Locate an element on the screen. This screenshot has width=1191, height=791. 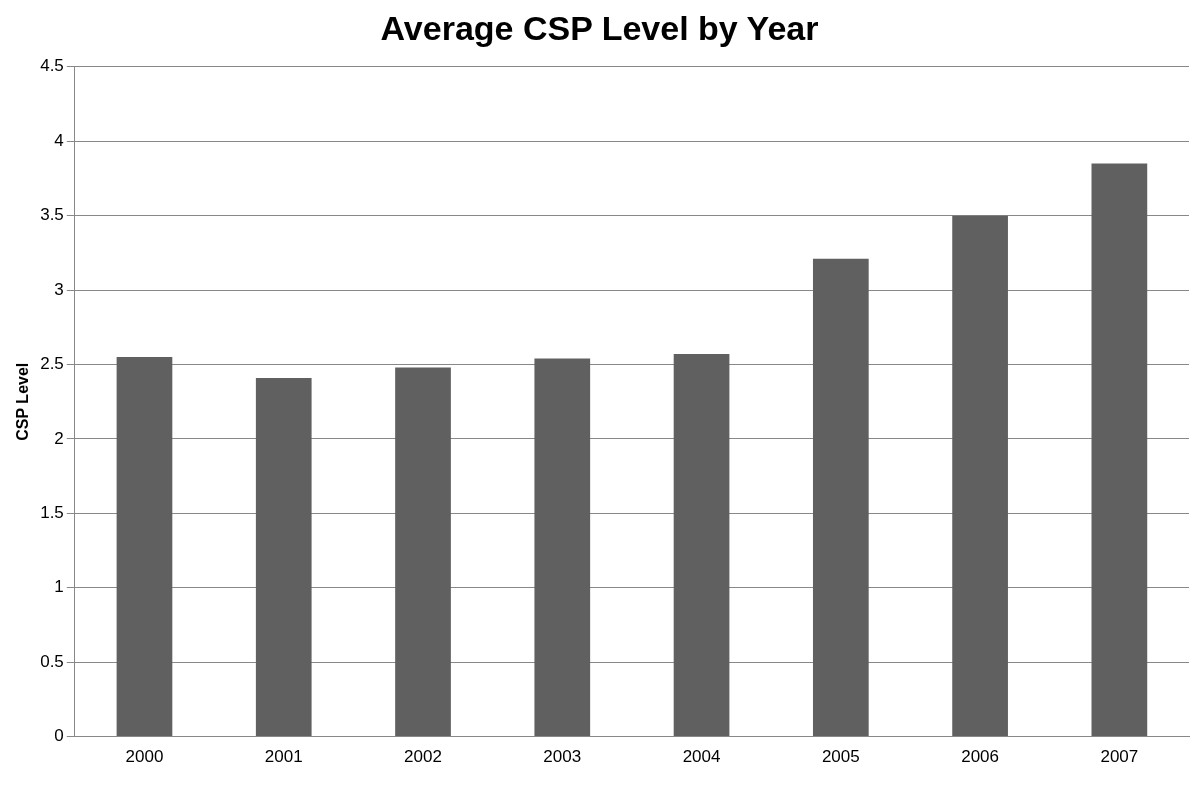
y-tick-label: 3 is located at coordinates (59, 289).